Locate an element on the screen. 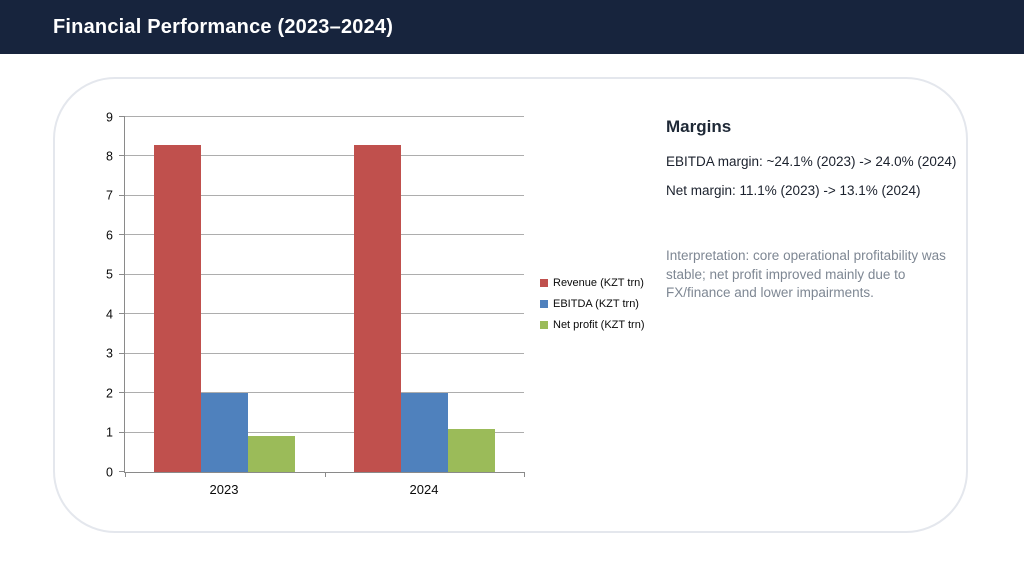 Image resolution: width=1024 pixels, height=574 pixels. net-margin-line: Net margin: 11.1% (2023) -> 13.1% (2024) is located at coordinates (793, 190).